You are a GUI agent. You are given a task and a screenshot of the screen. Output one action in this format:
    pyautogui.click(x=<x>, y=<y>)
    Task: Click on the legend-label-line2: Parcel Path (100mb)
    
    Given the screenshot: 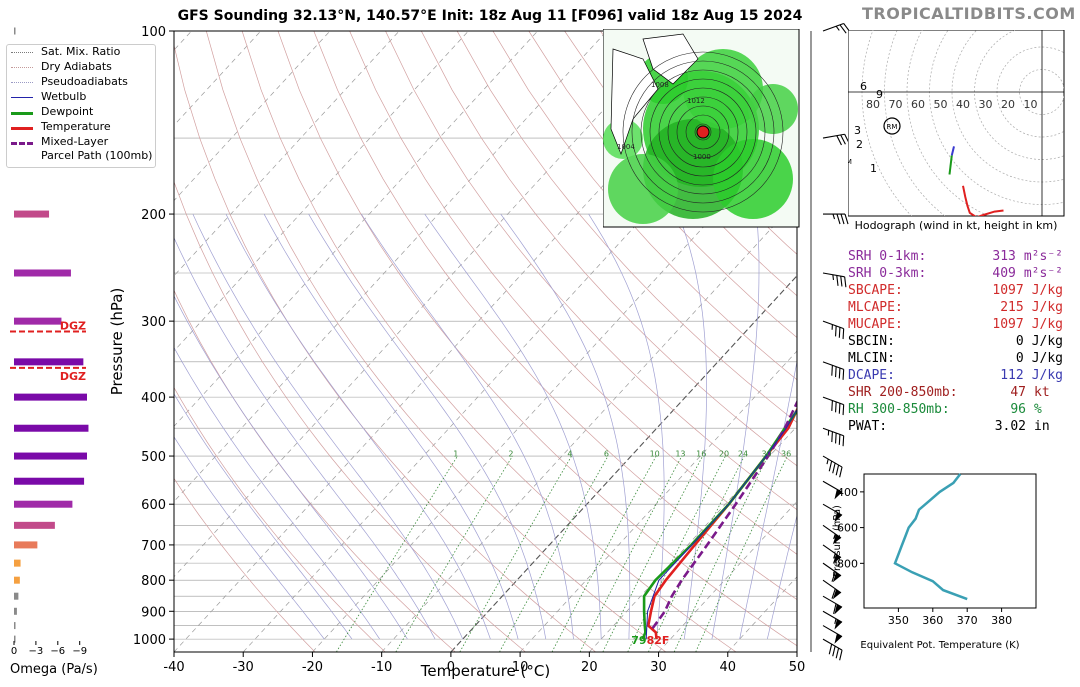 What is the action you would take?
    pyautogui.click(x=97, y=155)
    